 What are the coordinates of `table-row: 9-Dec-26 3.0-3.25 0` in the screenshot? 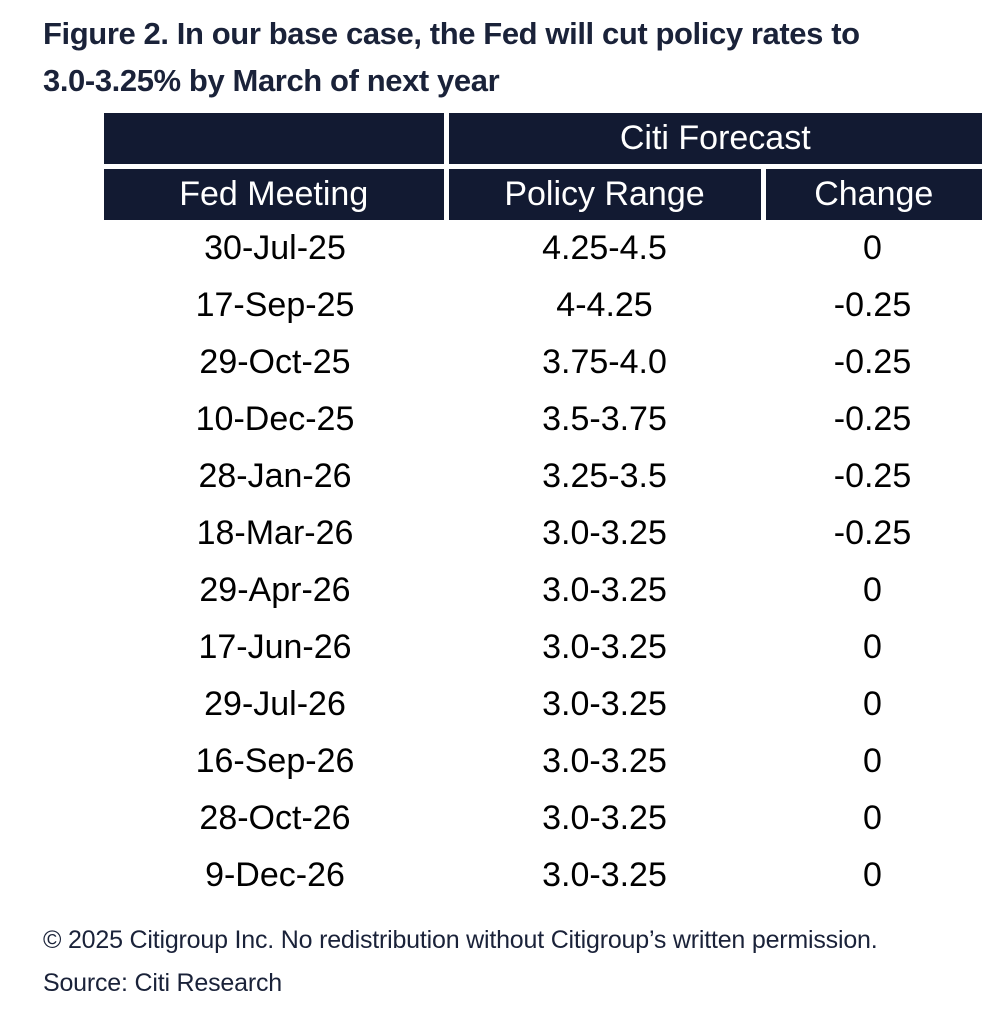 It's located at (543, 875).